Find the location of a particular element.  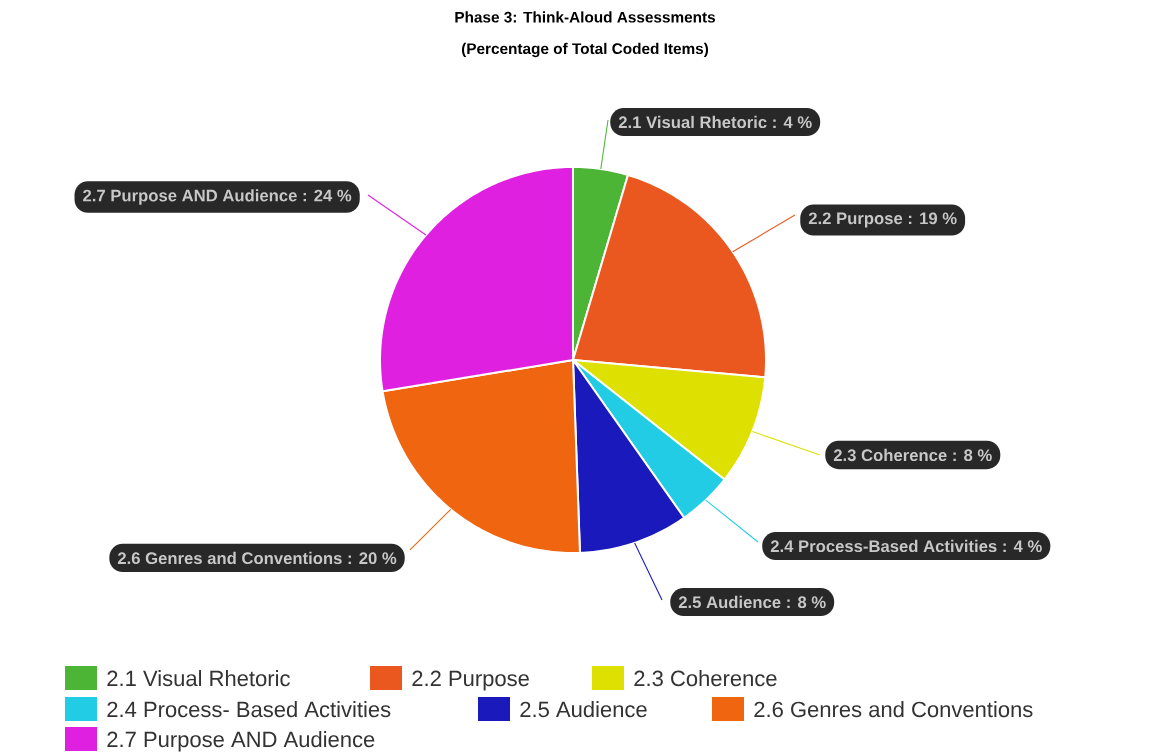

legend-label: 2.5 Audience is located at coordinates (583, 709).